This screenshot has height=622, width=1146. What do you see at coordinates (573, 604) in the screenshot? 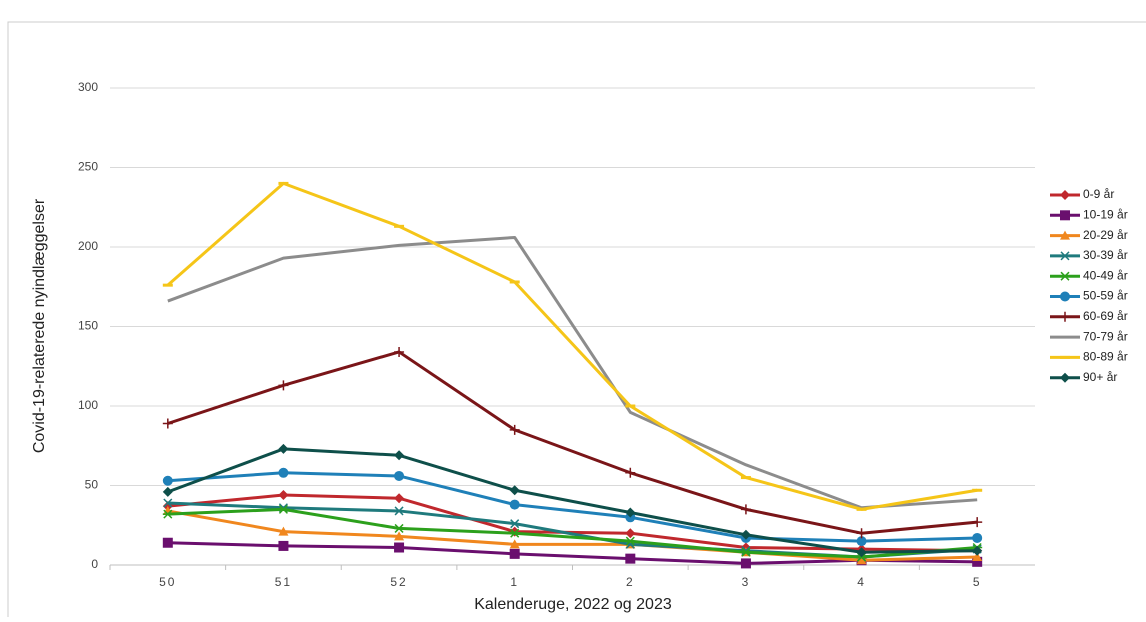
I see `x-axis-title: Kalenderuge, 2022 og 2023` at bounding box center [573, 604].